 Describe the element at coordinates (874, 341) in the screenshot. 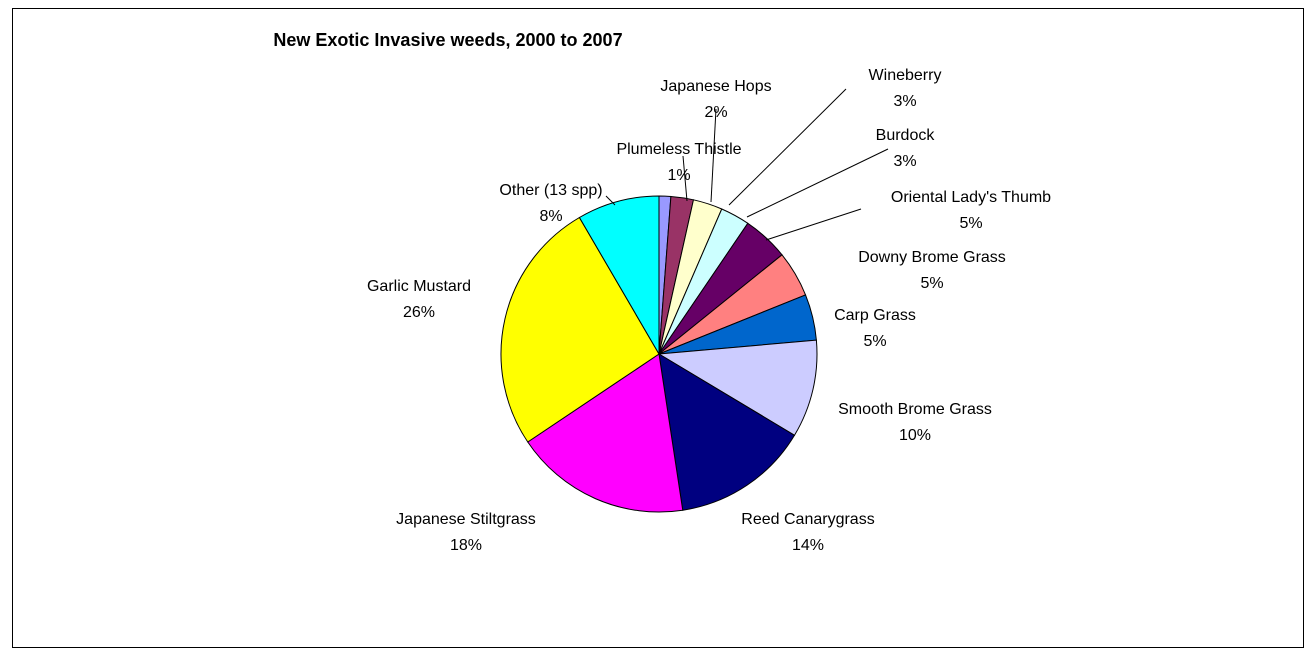

I see `slice-label-percent-carp-grass: 5%` at that location.